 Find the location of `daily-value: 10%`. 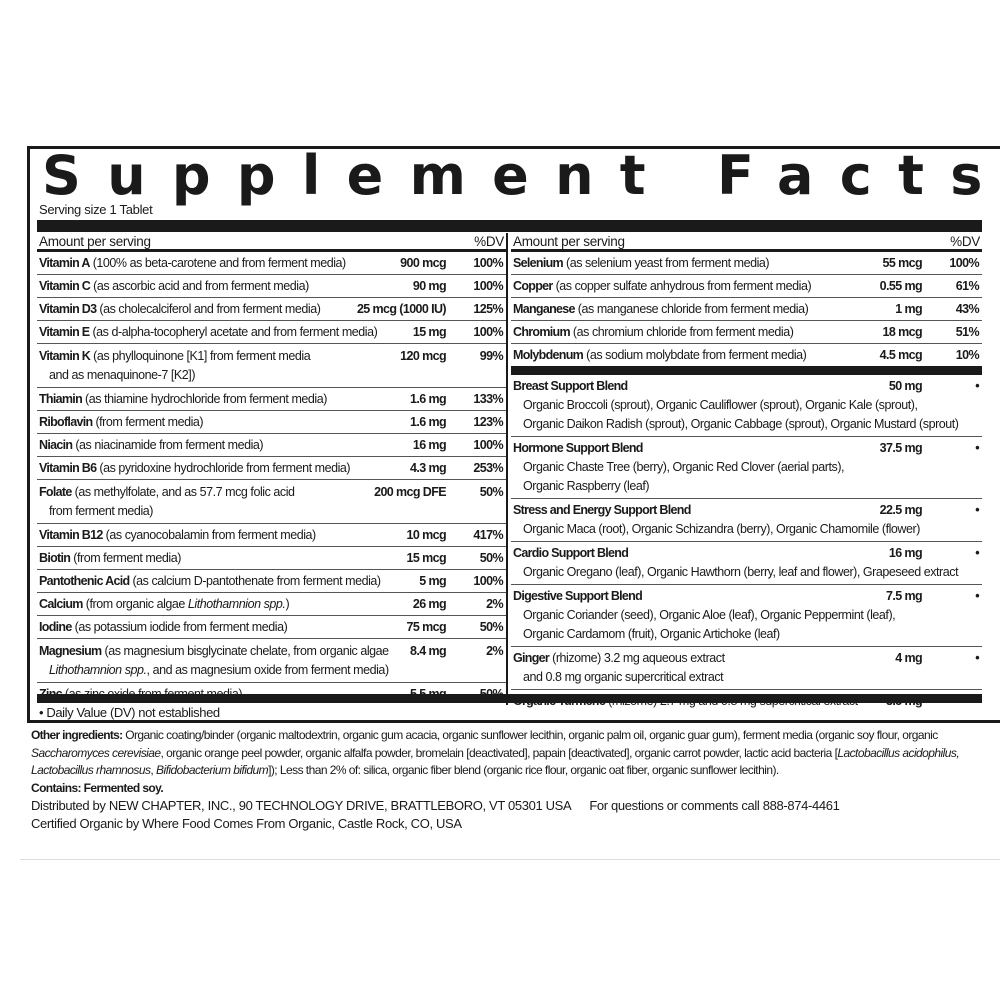

daily-value: 10% is located at coordinates (967, 355).